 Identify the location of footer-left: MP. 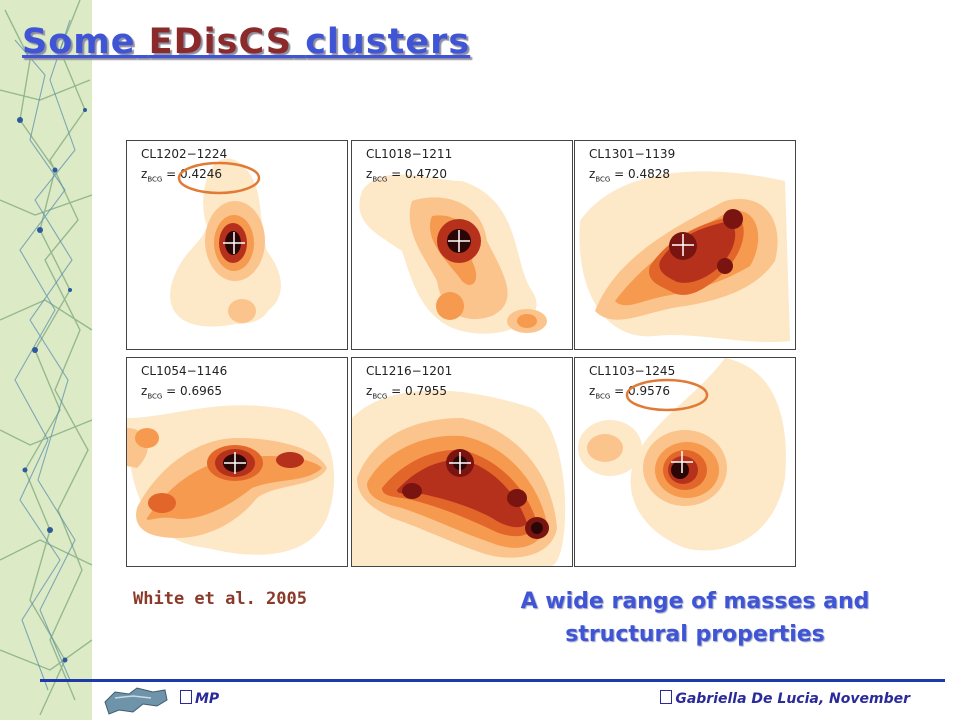
(199, 698).